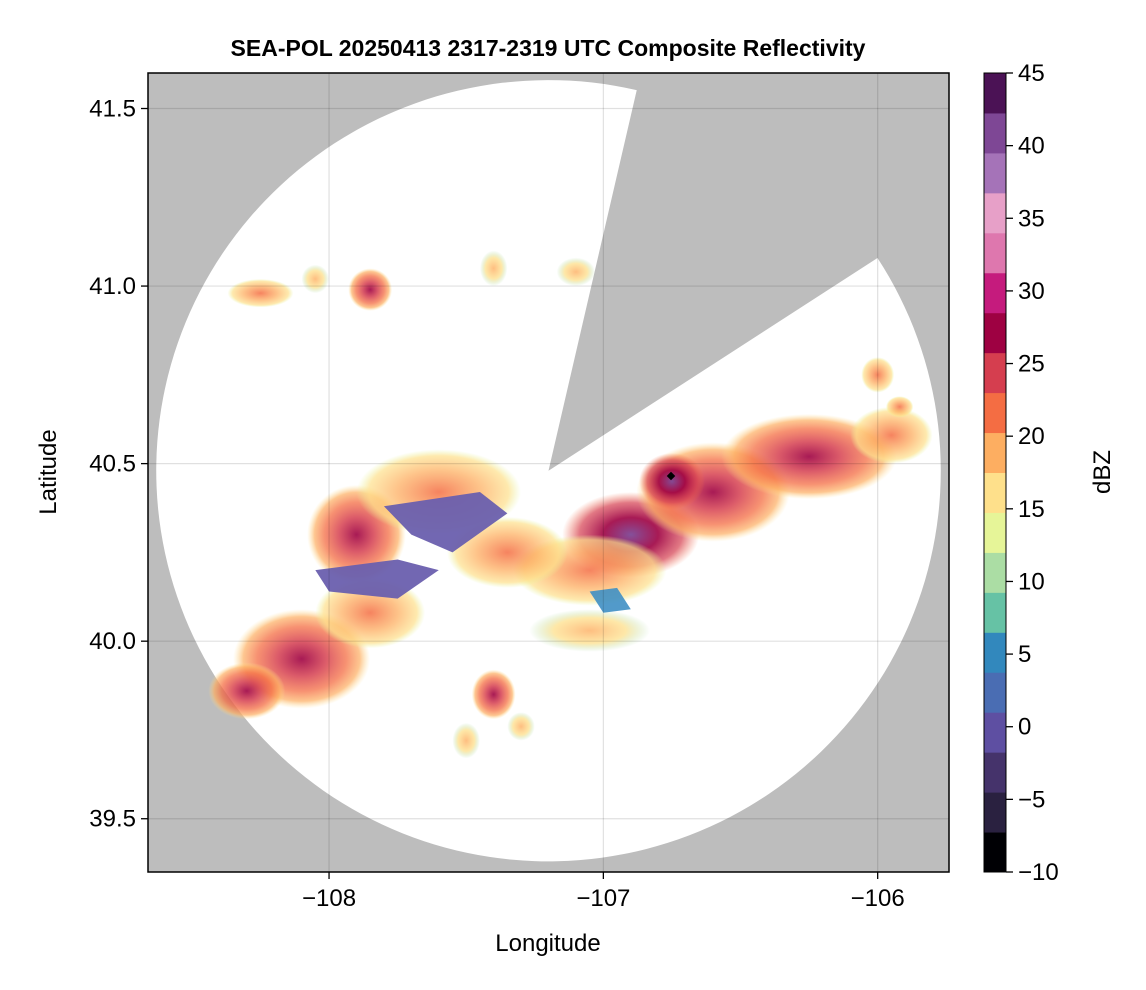  I want to click on echo-low-reflectivity-north, so click(445, 522).